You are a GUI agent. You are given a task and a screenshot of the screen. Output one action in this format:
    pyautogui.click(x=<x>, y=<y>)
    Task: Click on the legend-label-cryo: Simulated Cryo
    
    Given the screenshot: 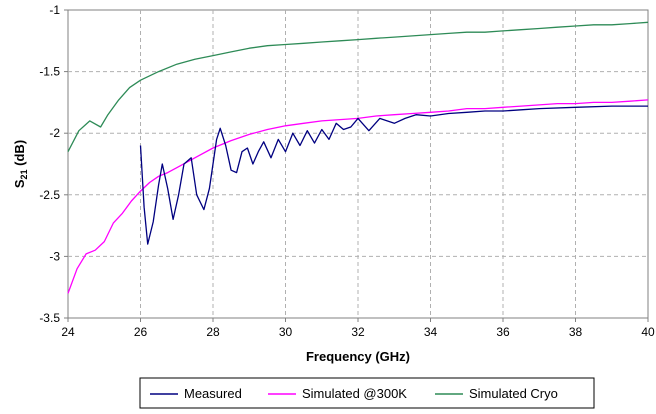 What is the action you would take?
    pyautogui.click(x=513, y=393)
    